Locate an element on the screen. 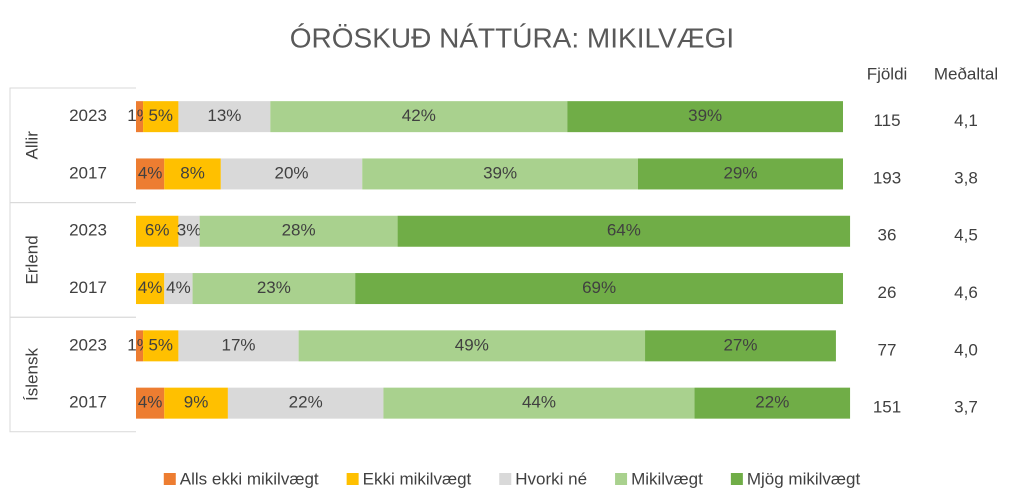  column-value: 193 is located at coordinates (887, 177).